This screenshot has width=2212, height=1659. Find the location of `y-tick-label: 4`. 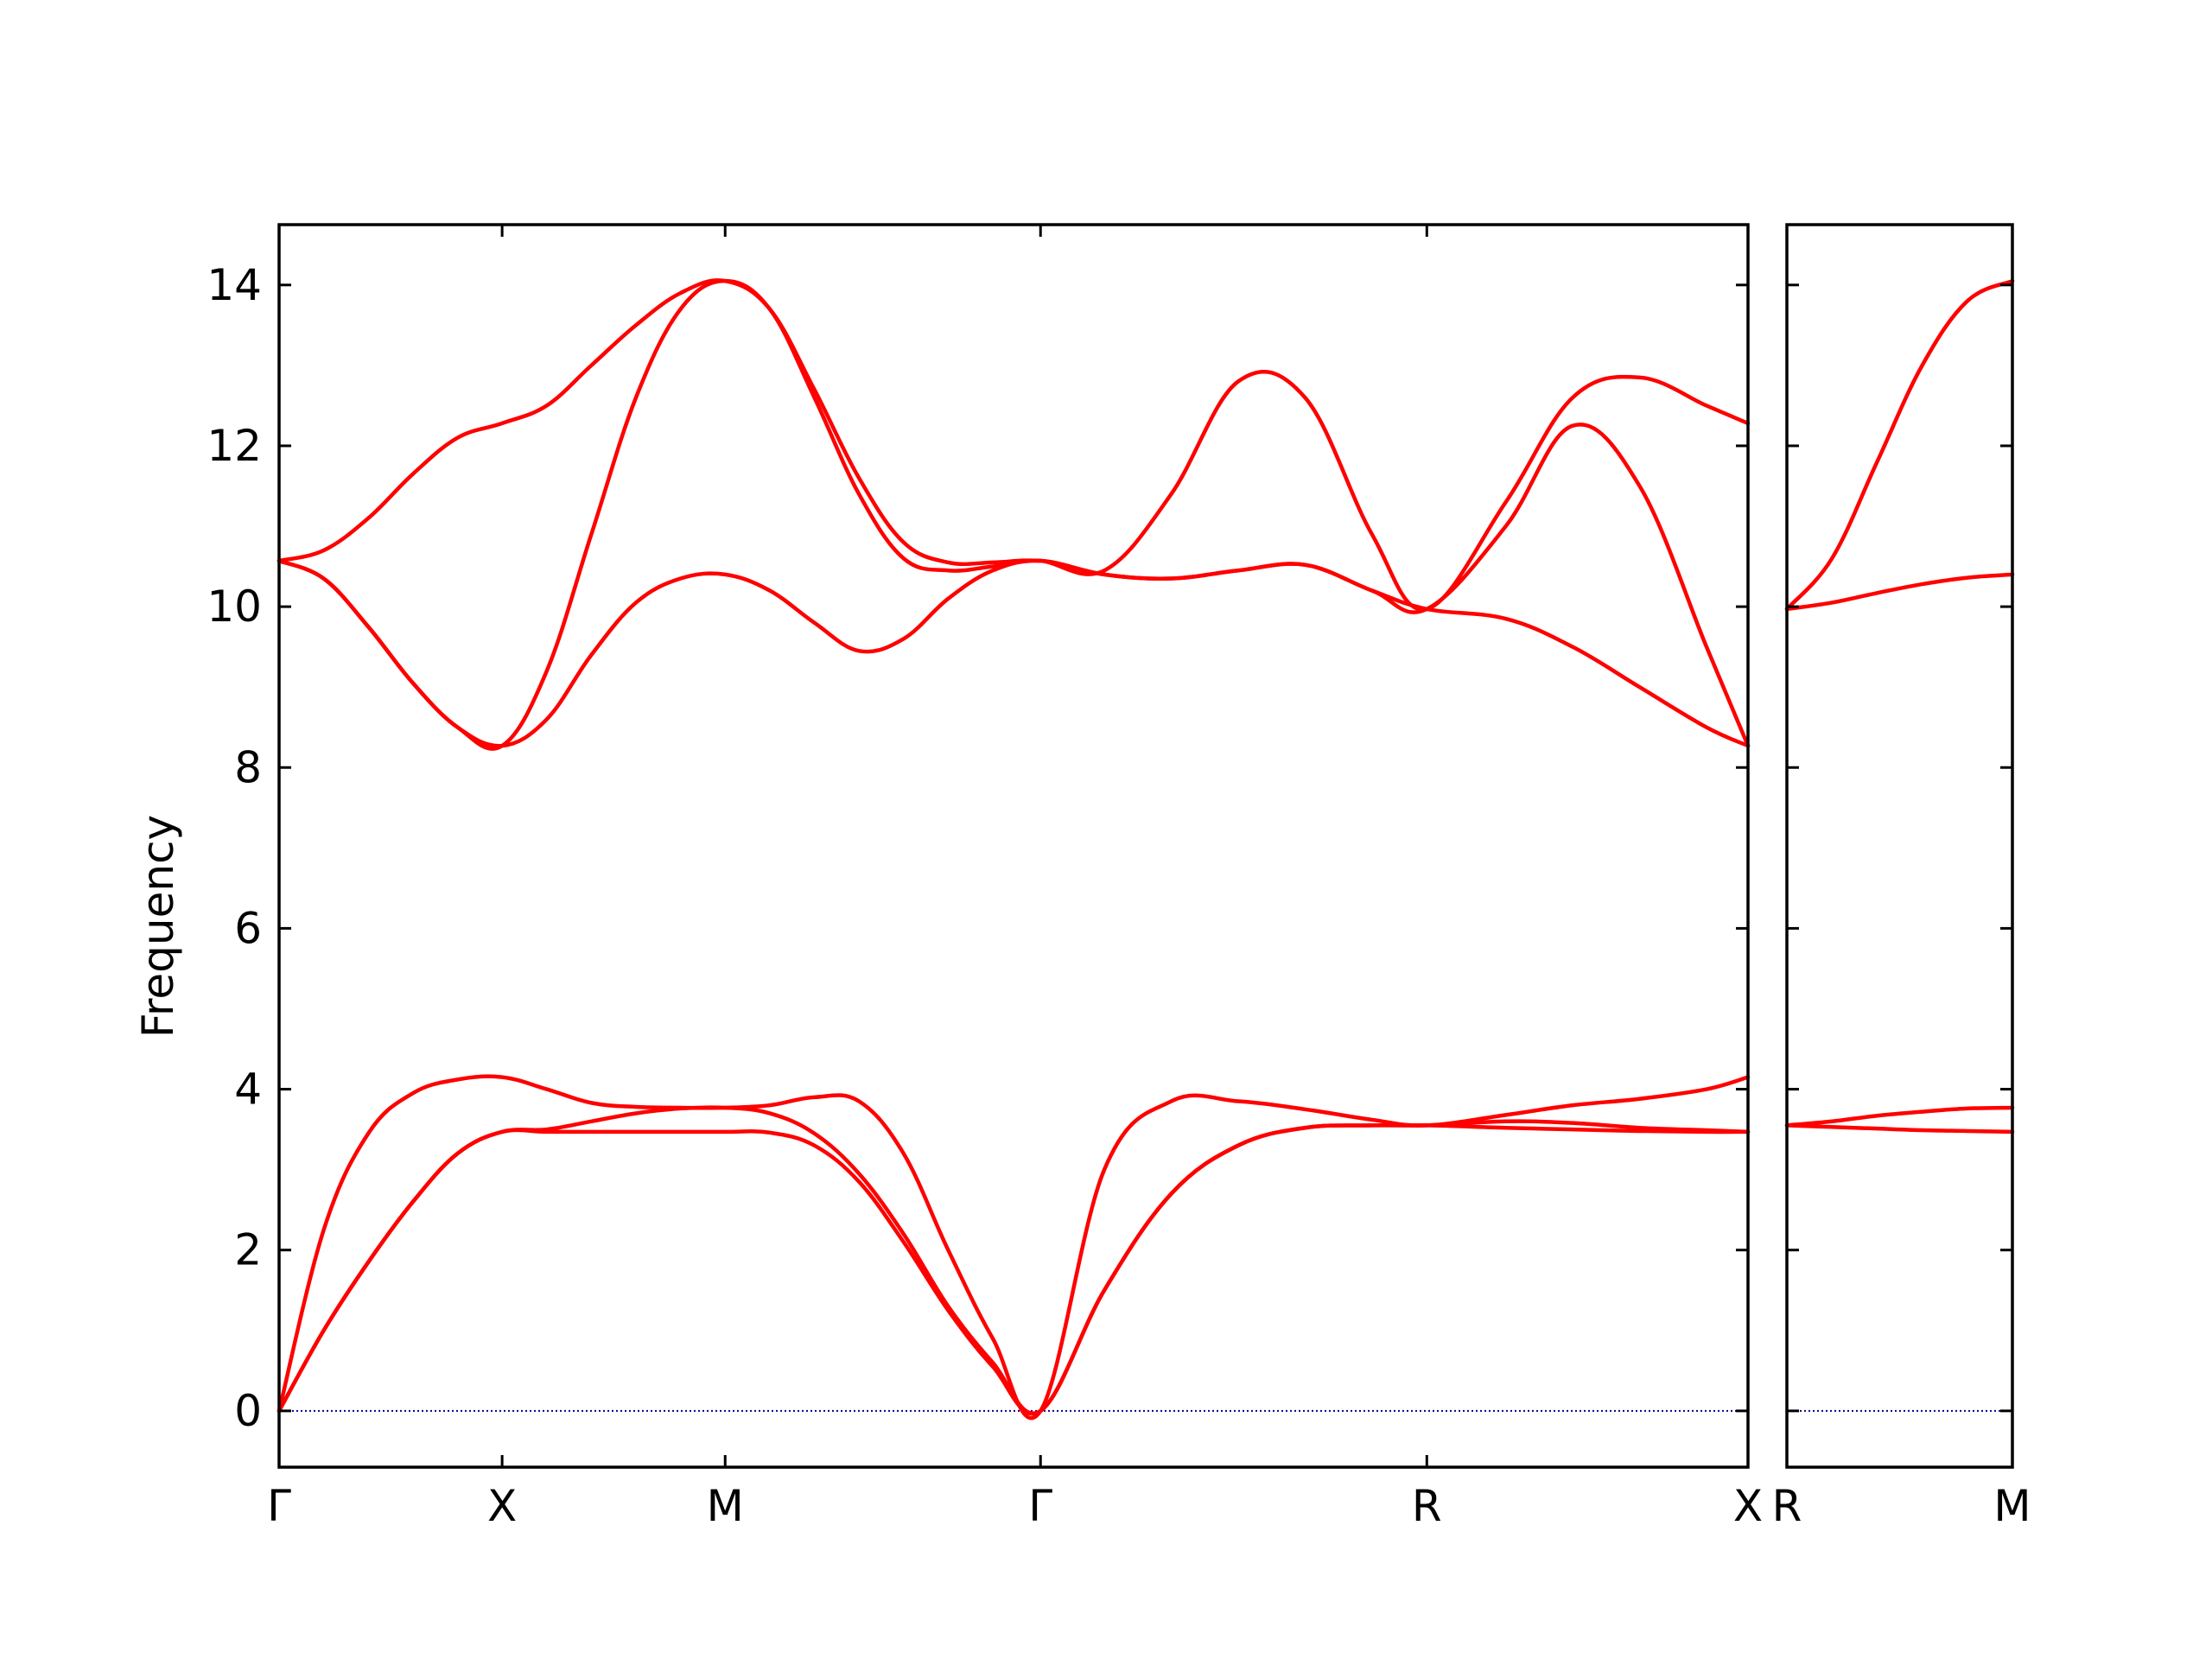

y-tick-label: 4 is located at coordinates (248, 1090).